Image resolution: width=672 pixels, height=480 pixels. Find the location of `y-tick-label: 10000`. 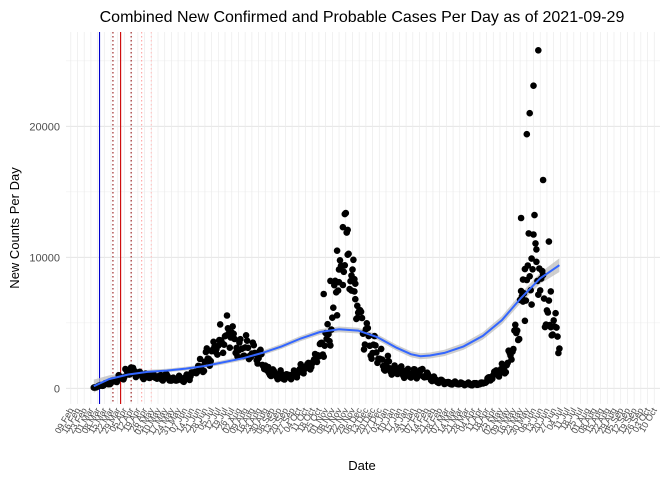

y-tick-label: 10000 is located at coordinates (44, 258).